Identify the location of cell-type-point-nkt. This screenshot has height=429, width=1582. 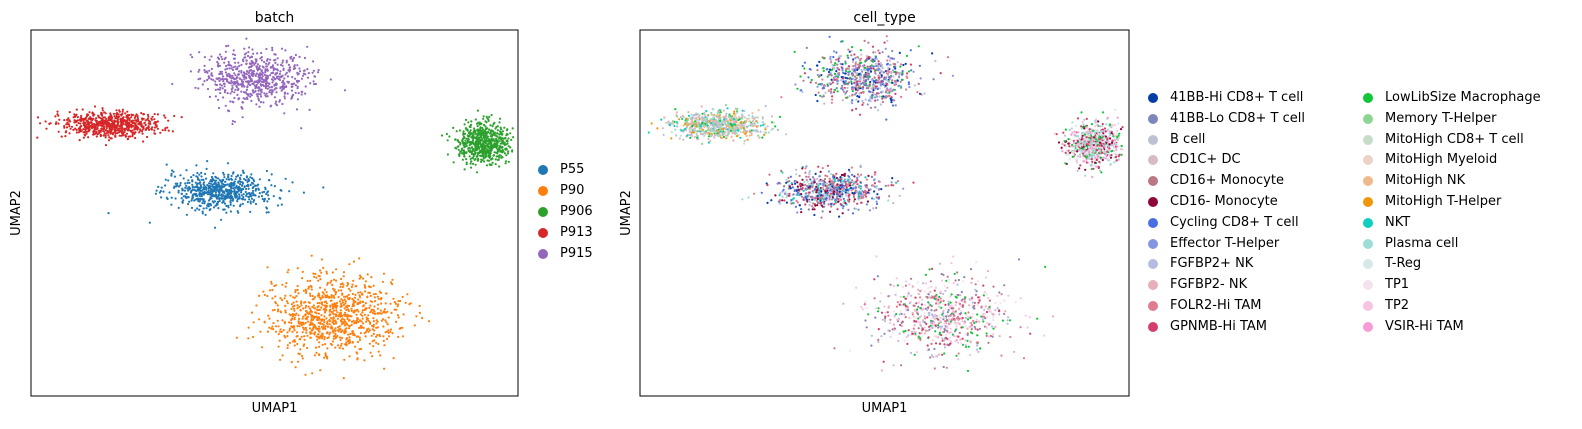
(681, 130).